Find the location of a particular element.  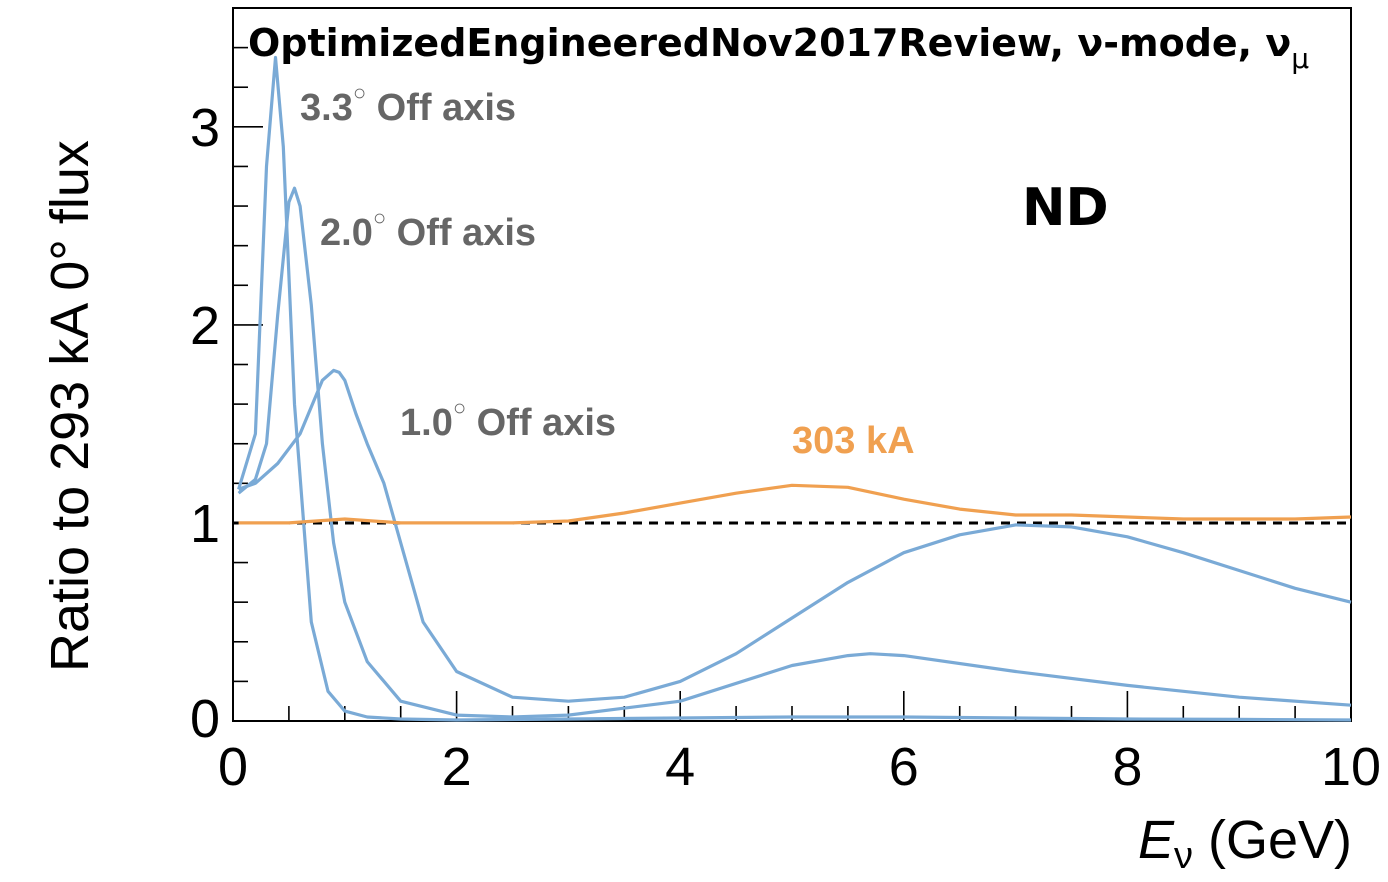

curve-label-oa33-value: 3.3 is located at coordinates (326, 108).